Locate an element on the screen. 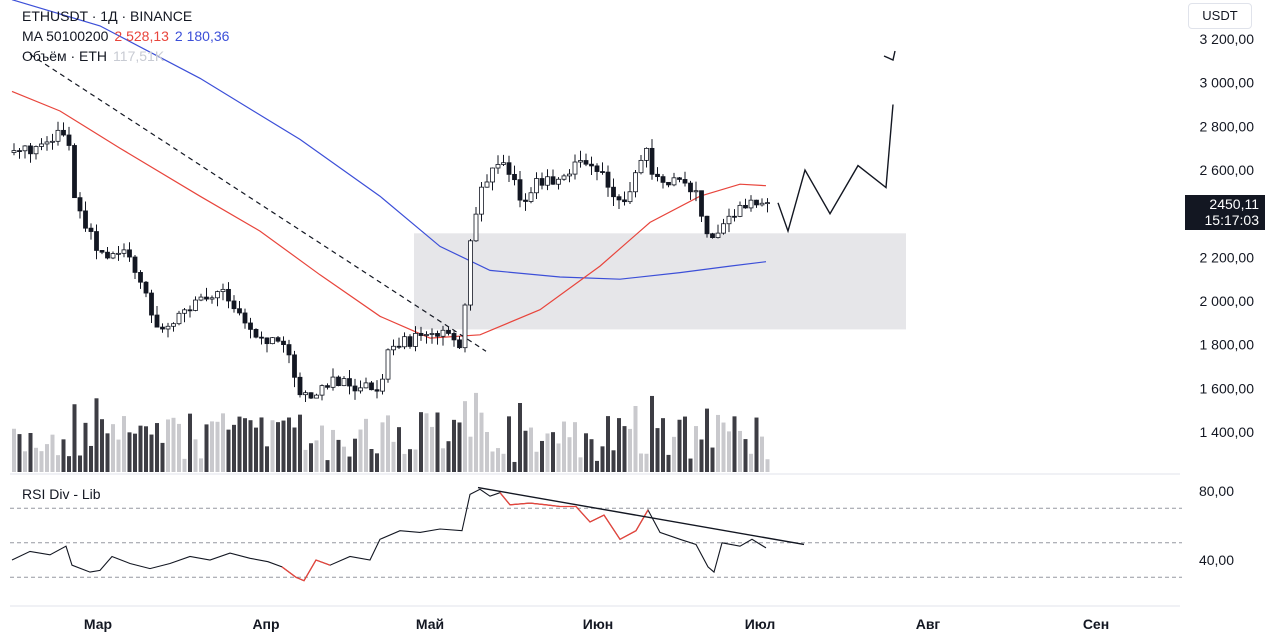 The width and height of the screenshot is (1280, 635). symbol-title: ETHUSDT · 1Д · BINANCE is located at coordinates (110, 16).